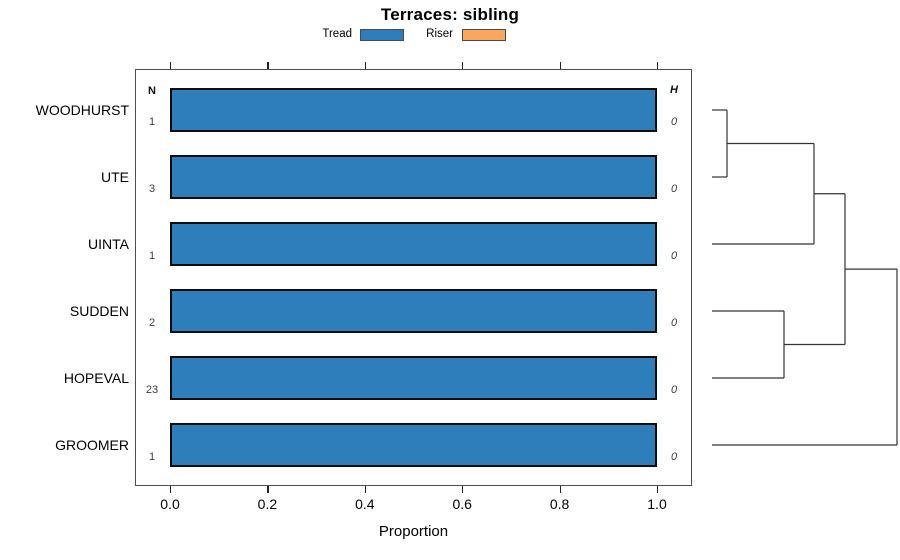 The height and width of the screenshot is (560, 900). What do you see at coordinates (92, 445) in the screenshot?
I see `category-label: GROOMER` at bounding box center [92, 445].